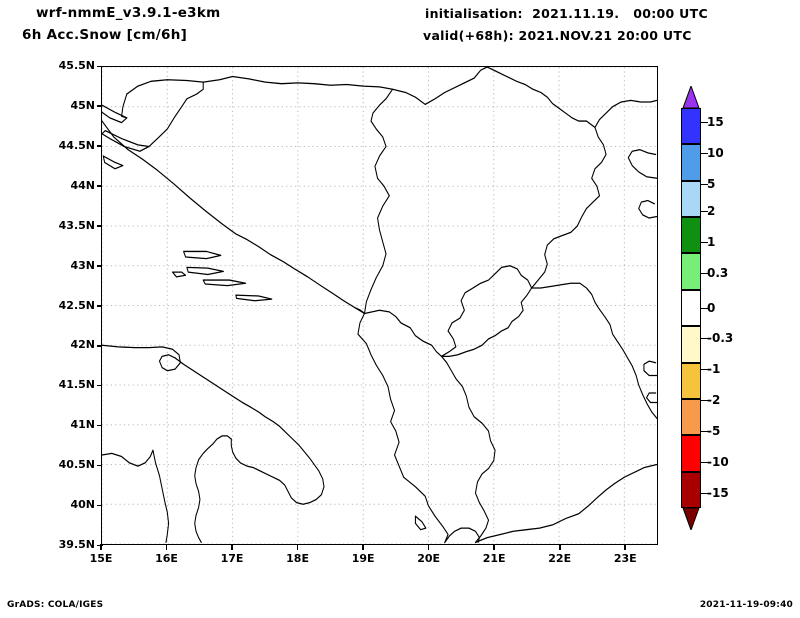 The width and height of the screenshot is (800, 618). What do you see at coordinates (115, 114) in the screenshot?
I see `coastline-istria` at bounding box center [115, 114].